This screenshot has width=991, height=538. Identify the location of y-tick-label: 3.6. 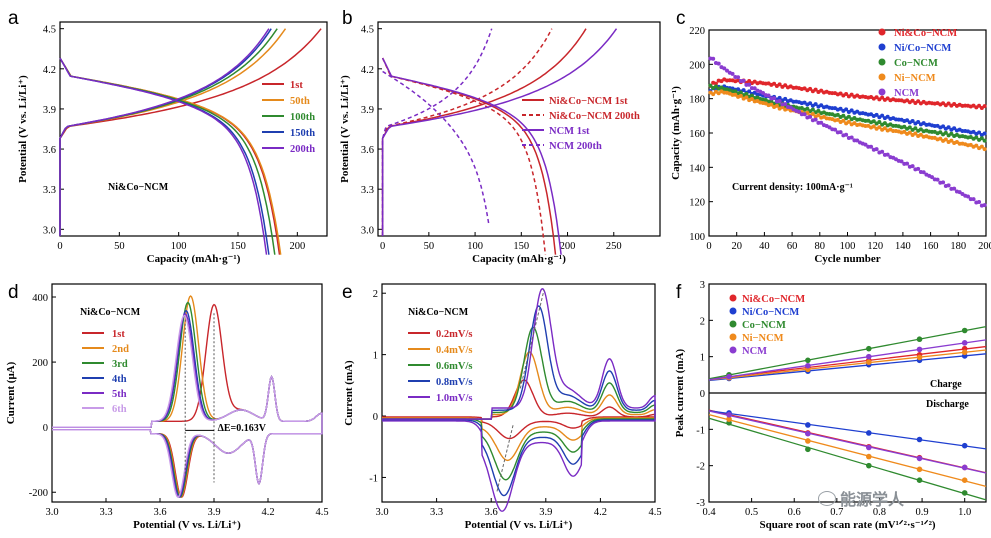
(49, 150).